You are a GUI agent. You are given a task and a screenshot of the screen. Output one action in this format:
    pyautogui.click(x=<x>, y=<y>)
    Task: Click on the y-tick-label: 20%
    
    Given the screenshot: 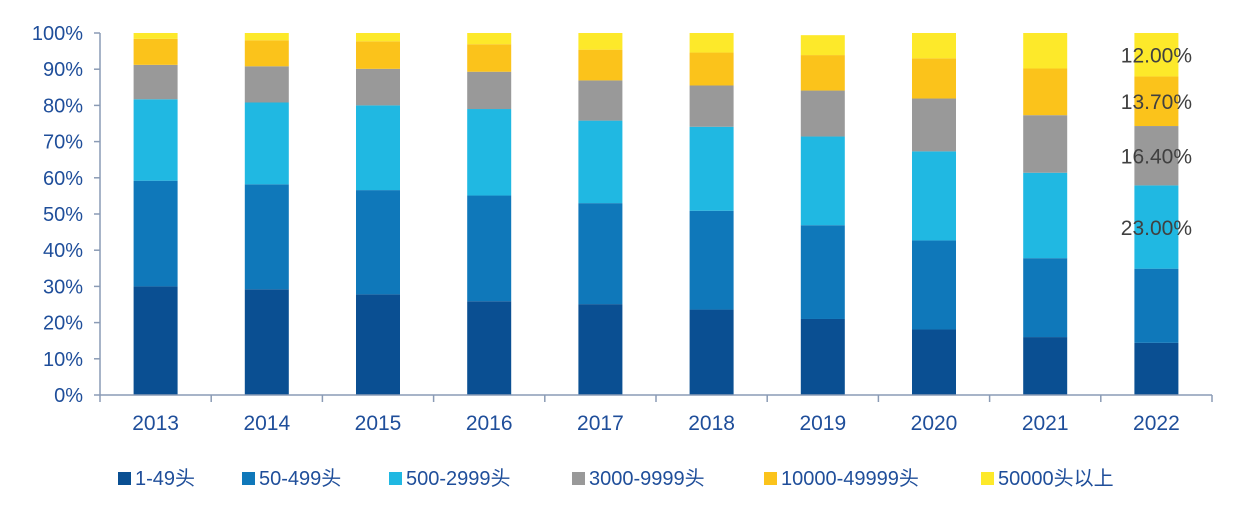 What is the action you would take?
    pyautogui.click(x=63, y=324)
    